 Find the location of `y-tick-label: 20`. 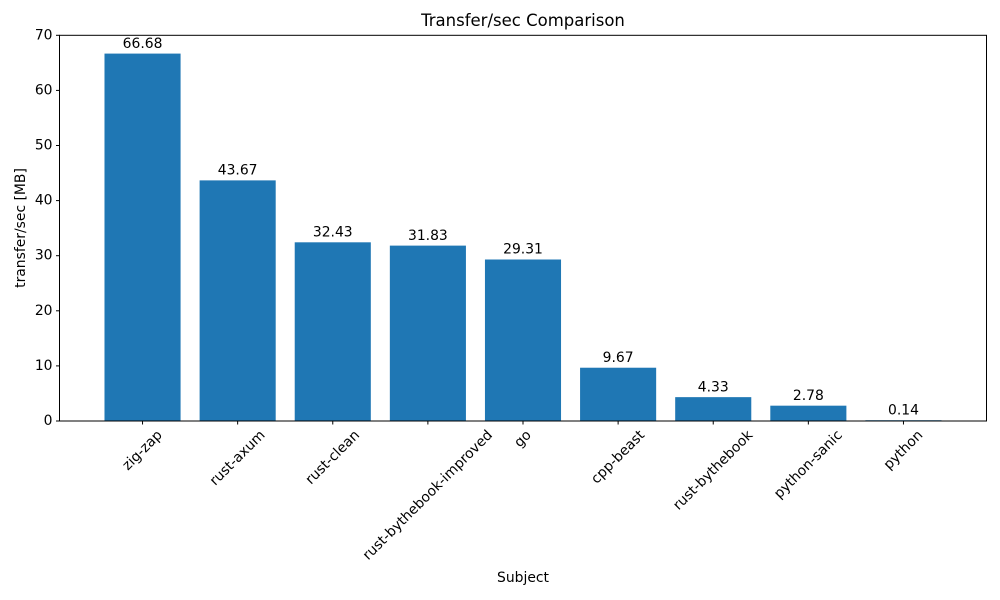

y-tick-label: 20 is located at coordinates (44, 311).